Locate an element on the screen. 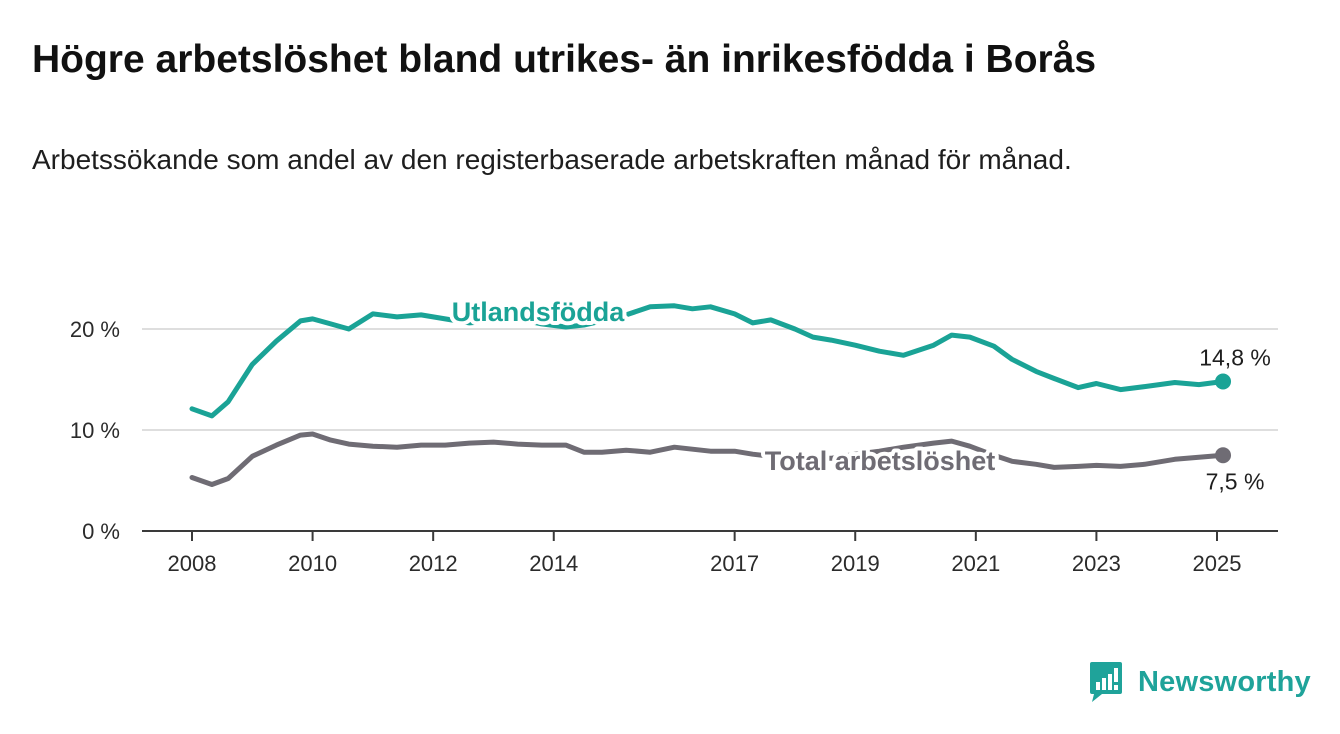  x-tick-label: 2017 is located at coordinates (734, 563).